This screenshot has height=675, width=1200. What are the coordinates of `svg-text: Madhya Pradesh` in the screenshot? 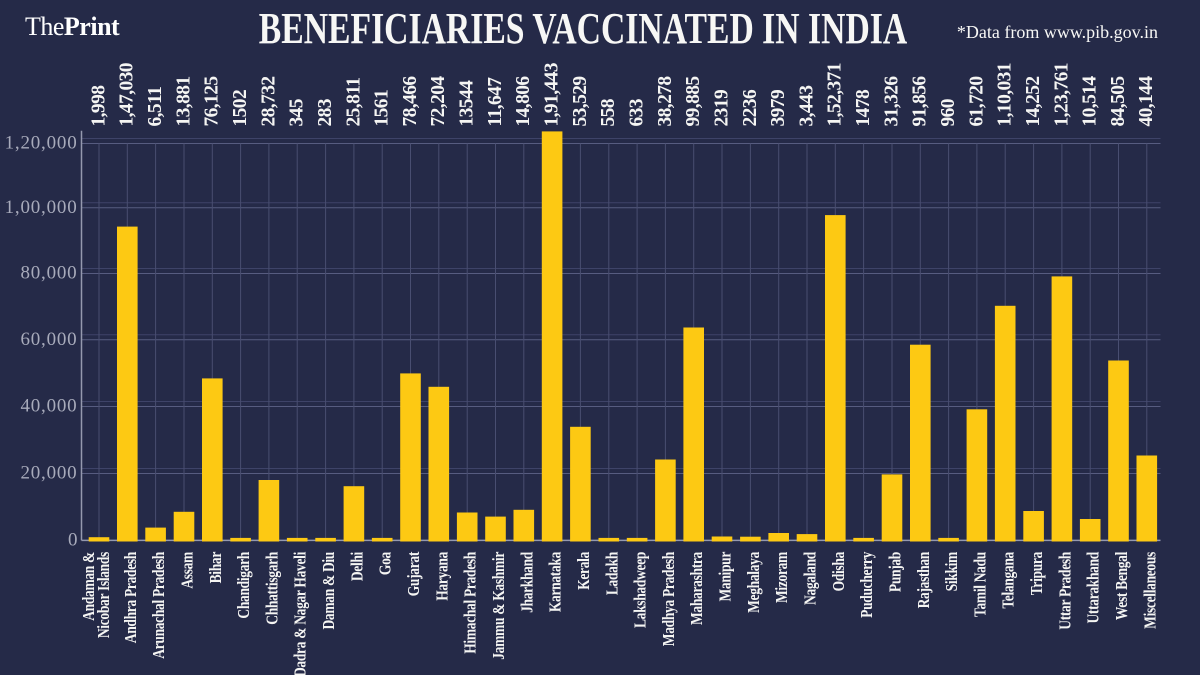 It's located at (669, 598).